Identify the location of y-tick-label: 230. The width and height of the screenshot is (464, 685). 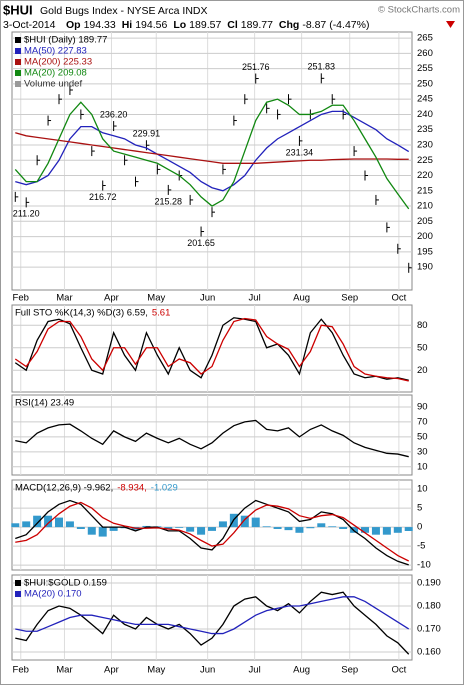
(425, 144).